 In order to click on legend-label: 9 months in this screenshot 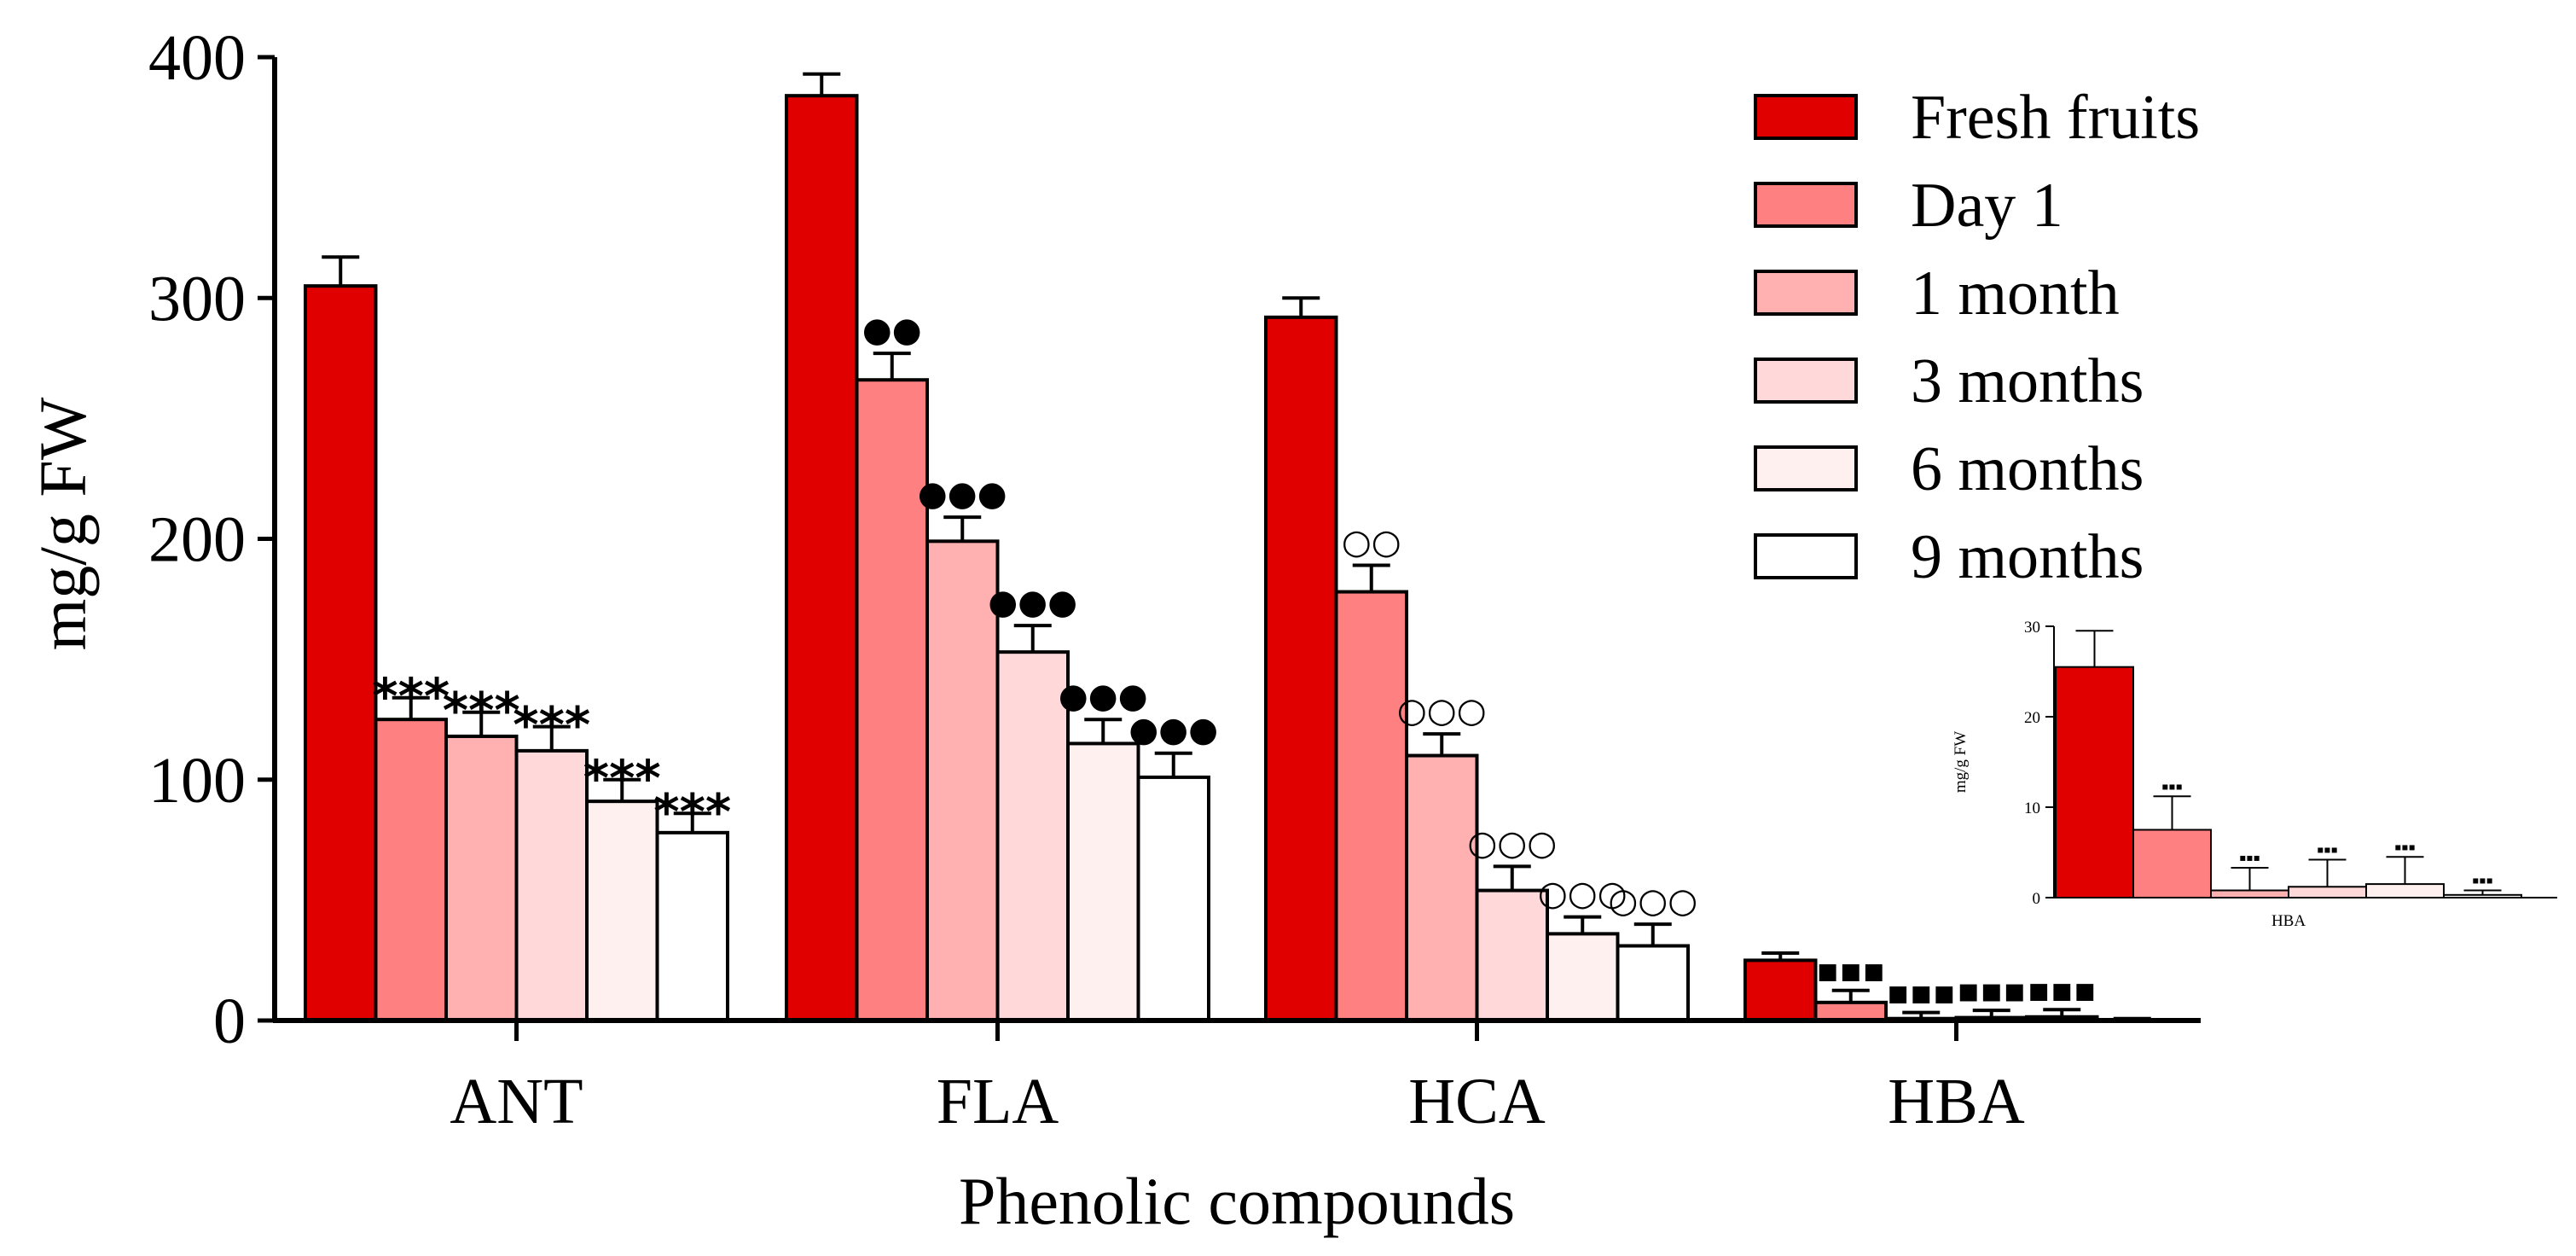, I will do `click(2027, 557)`.